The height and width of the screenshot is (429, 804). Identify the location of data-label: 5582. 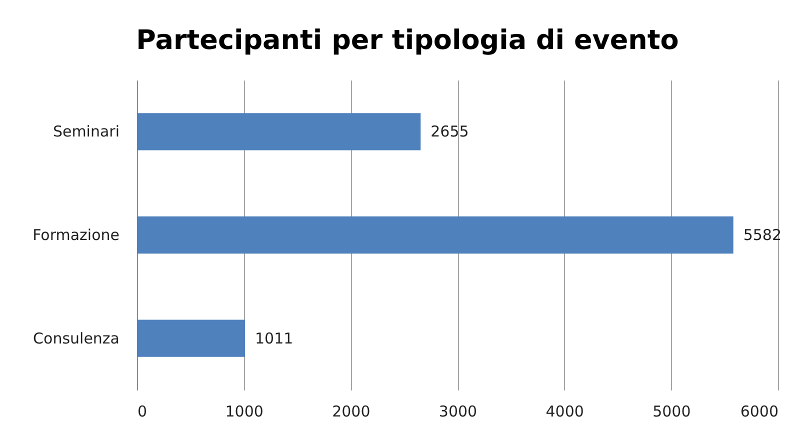
(762, 235).